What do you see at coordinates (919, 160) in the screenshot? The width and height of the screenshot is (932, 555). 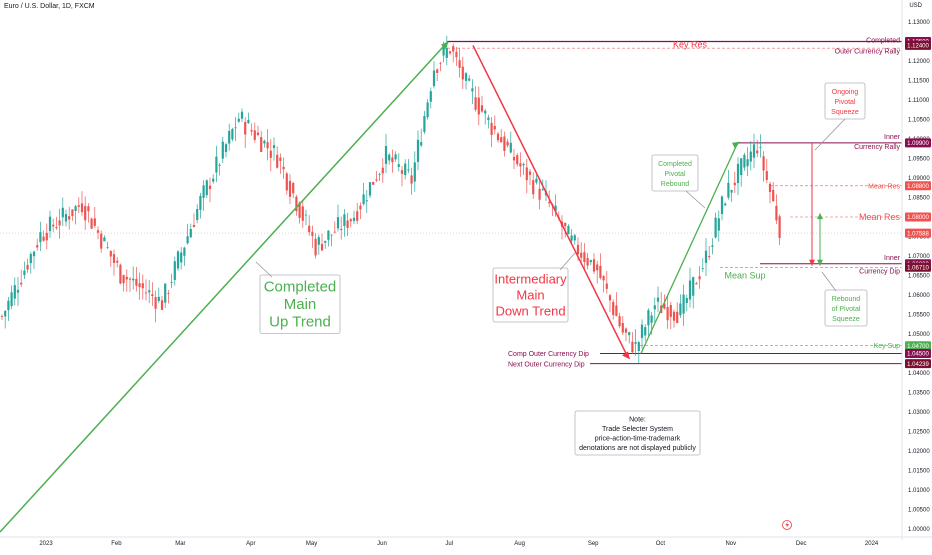 I see `price-tick-label: 1.09500` at bounding box center [919, 160].